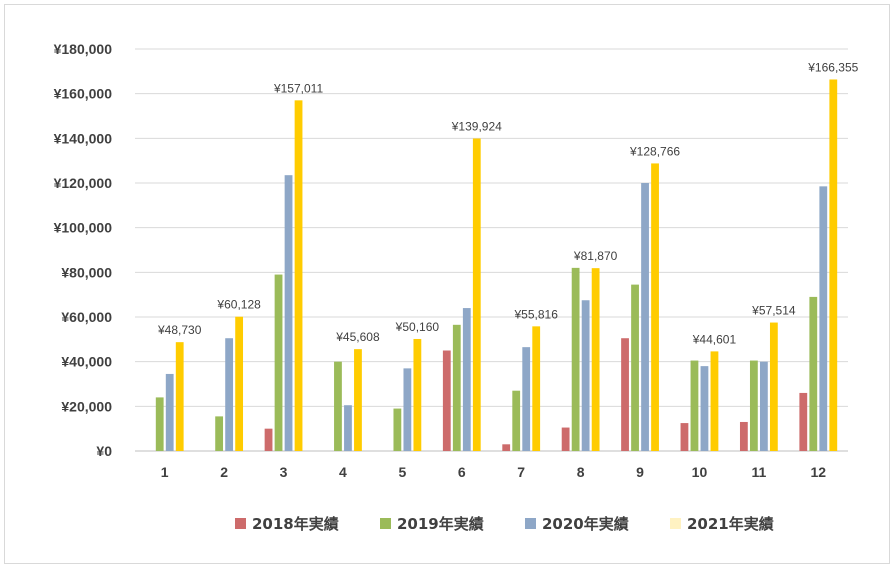 The width and height of the screenshot is (895, 569). Describe the element at coordinates (635, 367) in the screenshot. I see `bar-2019年実績-9` at that location.